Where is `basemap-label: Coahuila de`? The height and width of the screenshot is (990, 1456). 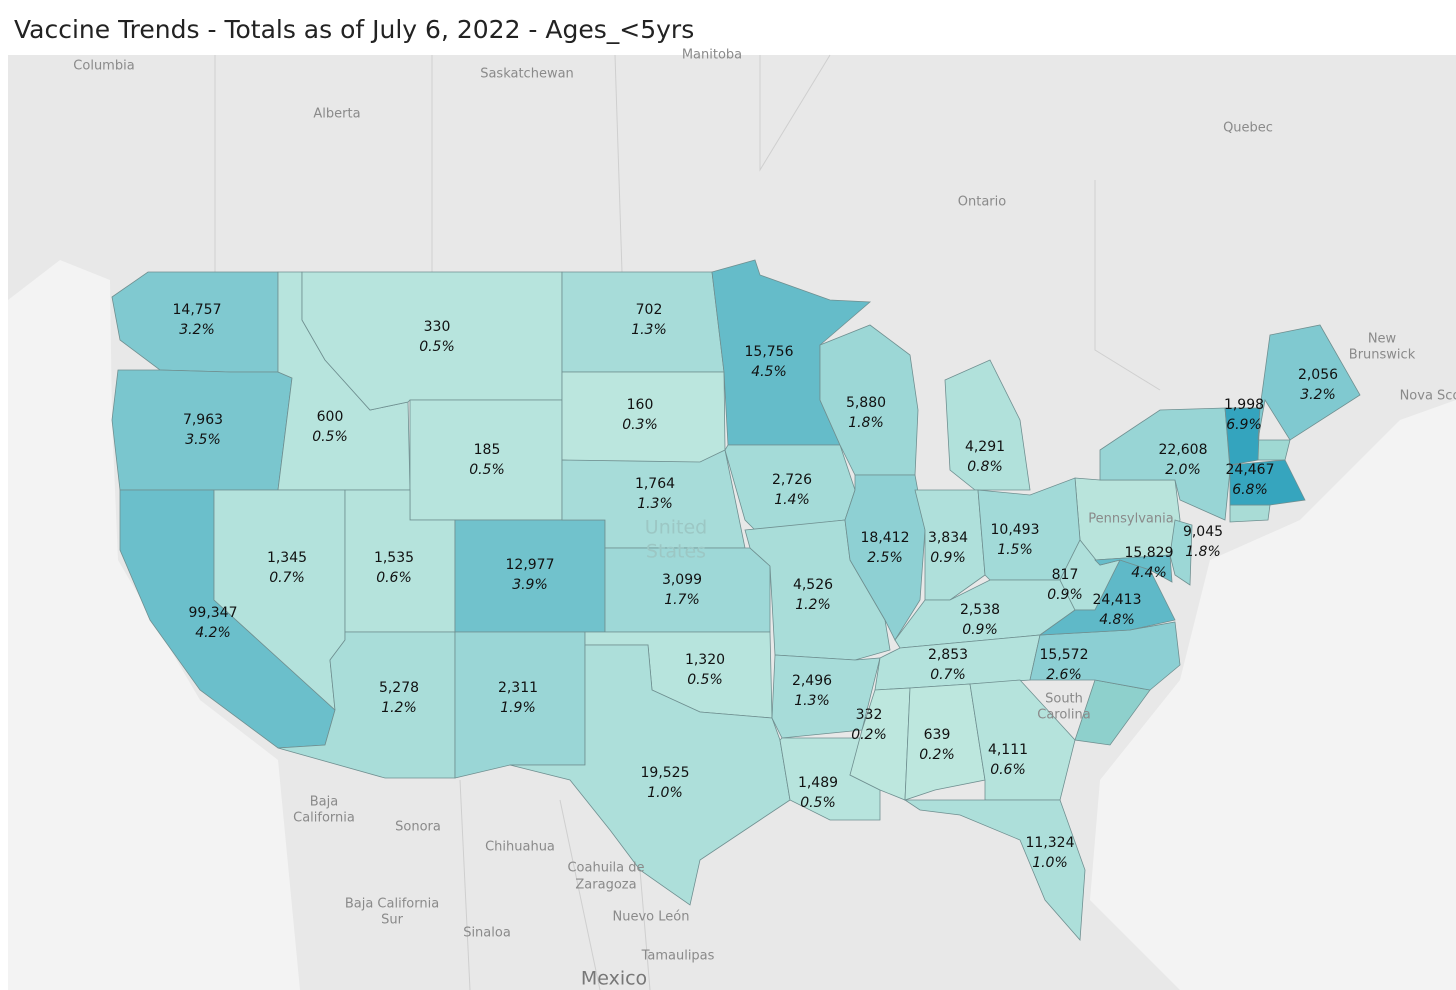 basemap-label: Coahuila de is located at coordinates (605, 868).